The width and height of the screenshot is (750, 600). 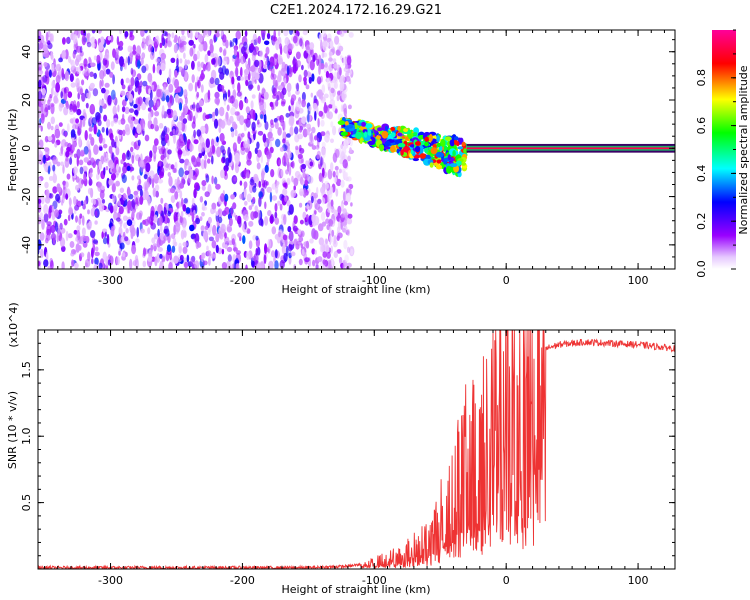 What do you see at coordinates (110, 580) in the screenshot?
I see `snr-xtick-label: -300` at bounding box center [110, 580].